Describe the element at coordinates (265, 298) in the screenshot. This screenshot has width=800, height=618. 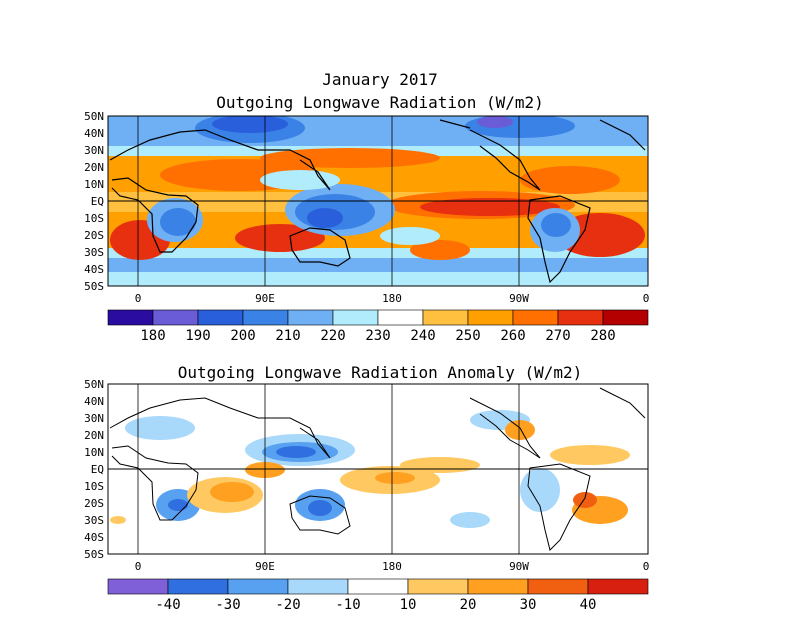
I see `olr-lon-label: 90E` at that location.